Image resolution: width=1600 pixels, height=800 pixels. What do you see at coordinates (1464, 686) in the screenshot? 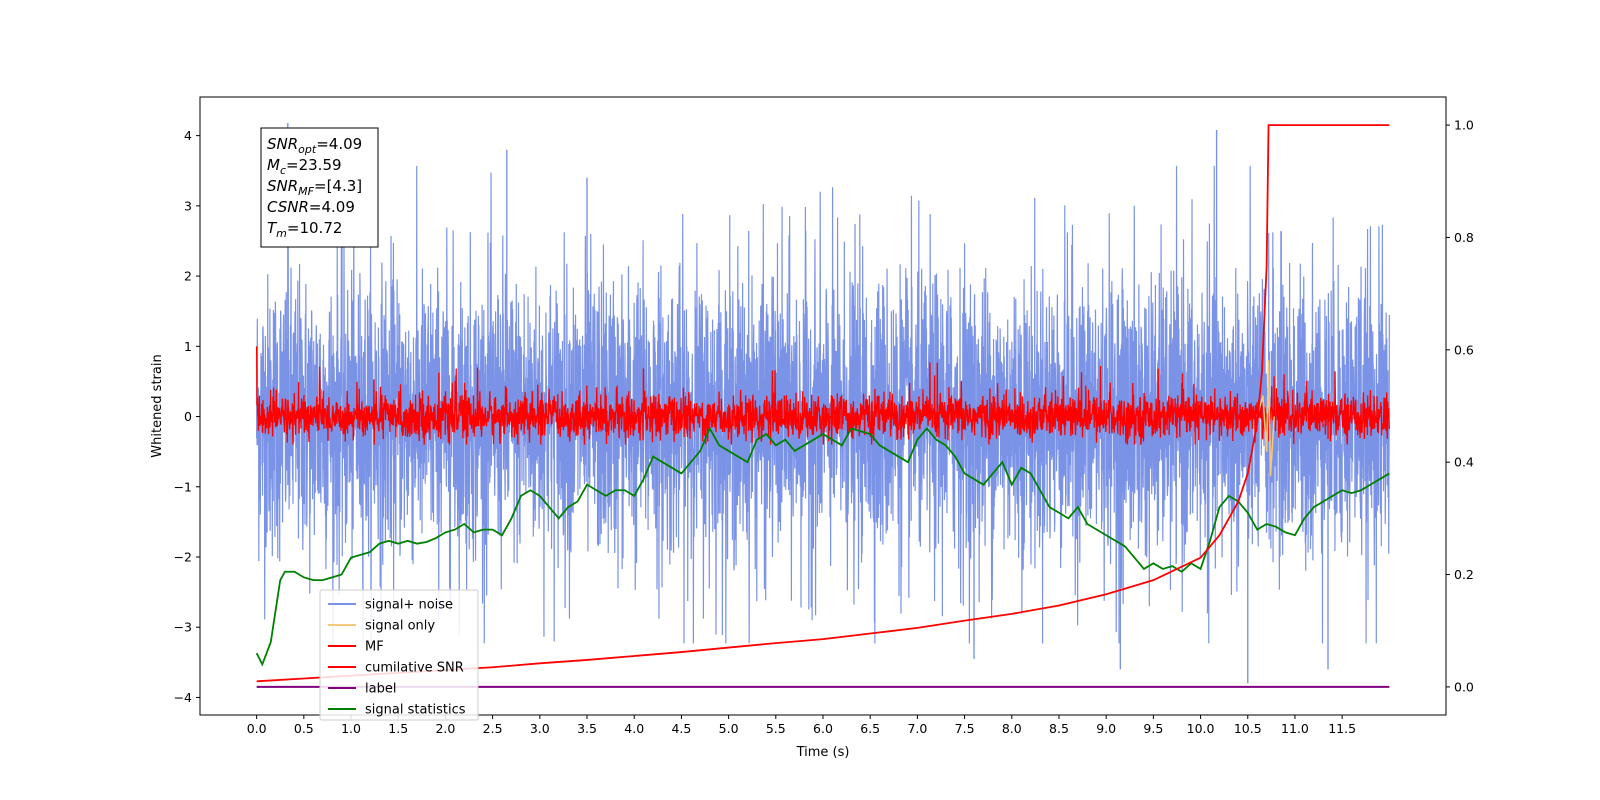
I see `y-right-tick-label: 0.0` at bounding box center [1464, 686].